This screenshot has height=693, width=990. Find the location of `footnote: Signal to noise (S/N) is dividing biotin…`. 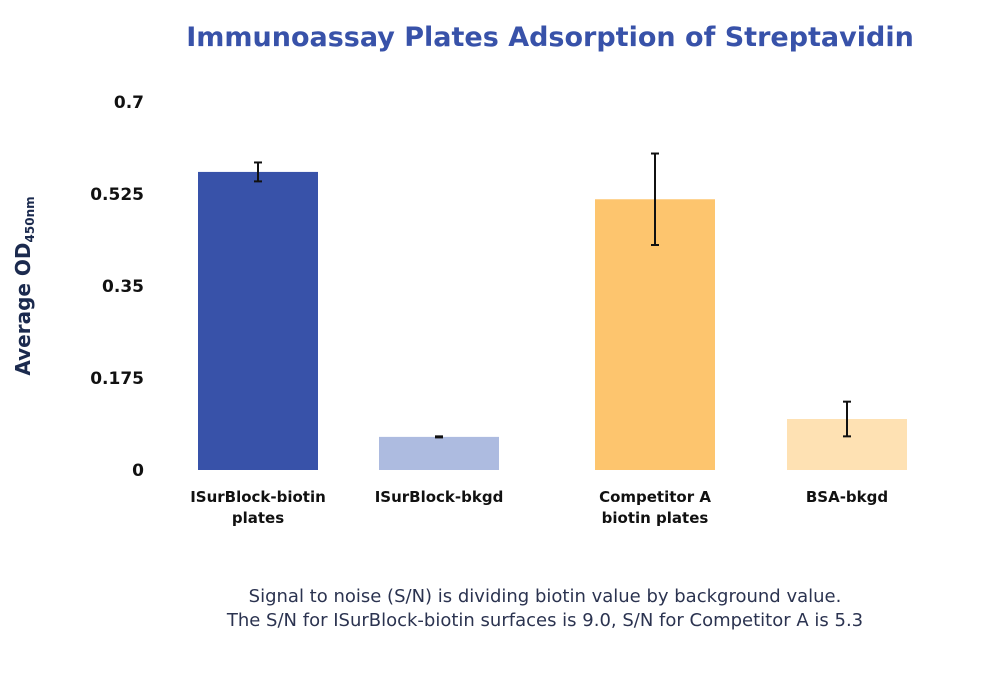

footnote: Signal to noise (S/N) is dividing biotin… is located at coordinates (545, 609).